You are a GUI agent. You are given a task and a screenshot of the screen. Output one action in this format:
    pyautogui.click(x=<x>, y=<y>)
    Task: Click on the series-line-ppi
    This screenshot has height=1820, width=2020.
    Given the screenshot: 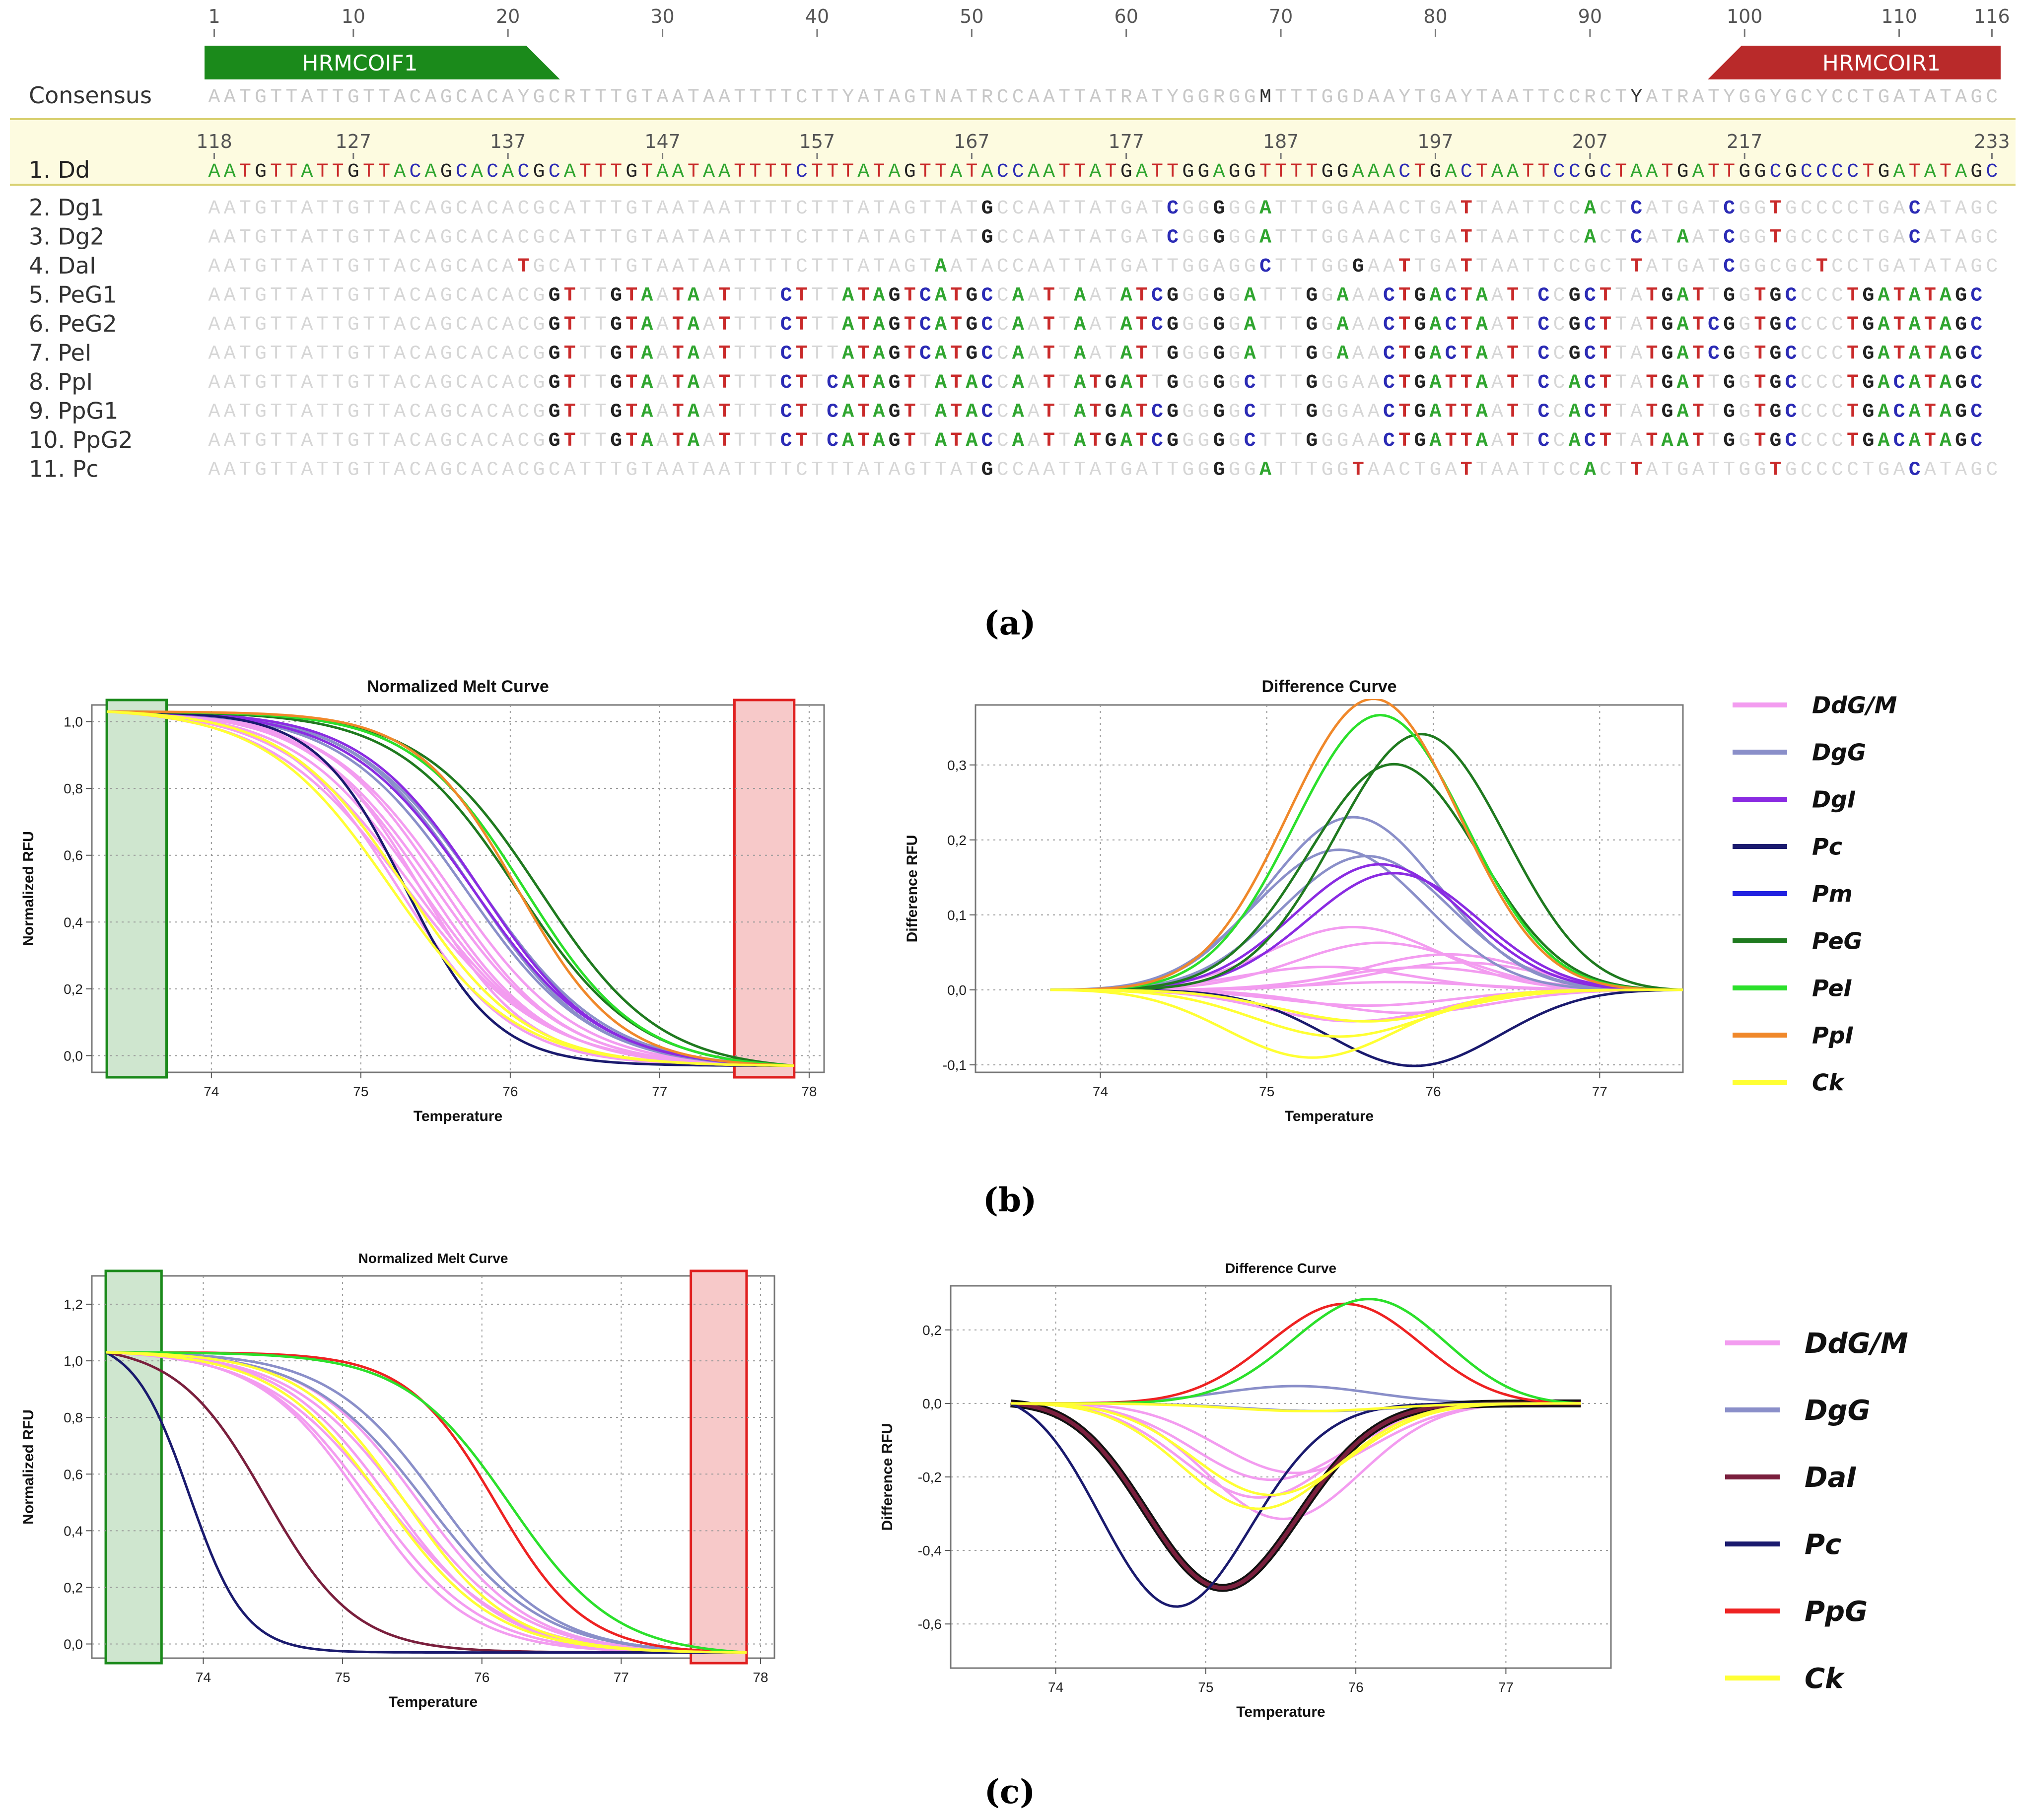 What is the action you would take?
    pyautogui.click(x=450, y=888)
    